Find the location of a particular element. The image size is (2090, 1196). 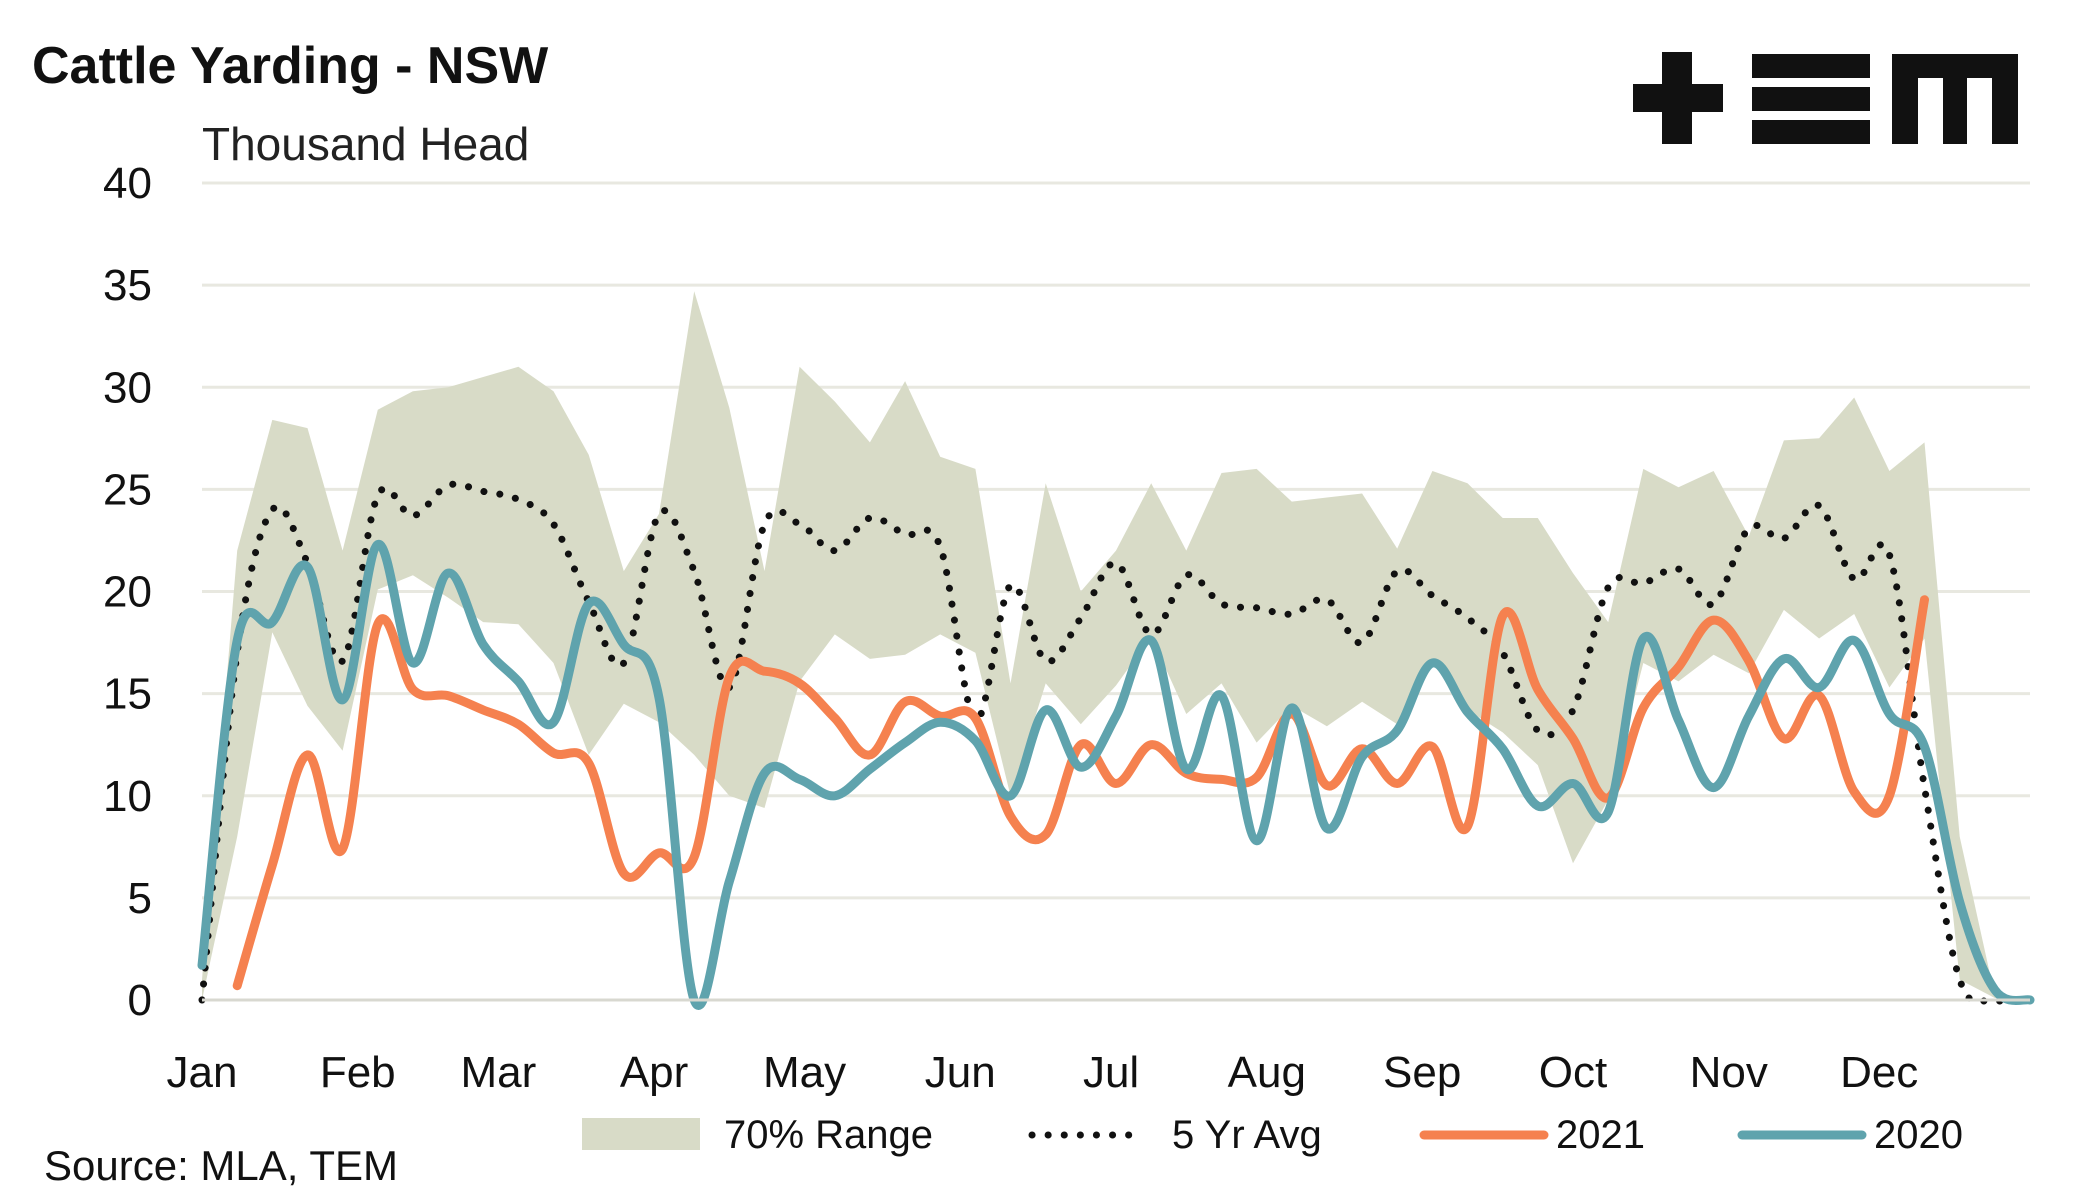

x-tick-label-sep: Sep is located at coordinates (1422, 1072).